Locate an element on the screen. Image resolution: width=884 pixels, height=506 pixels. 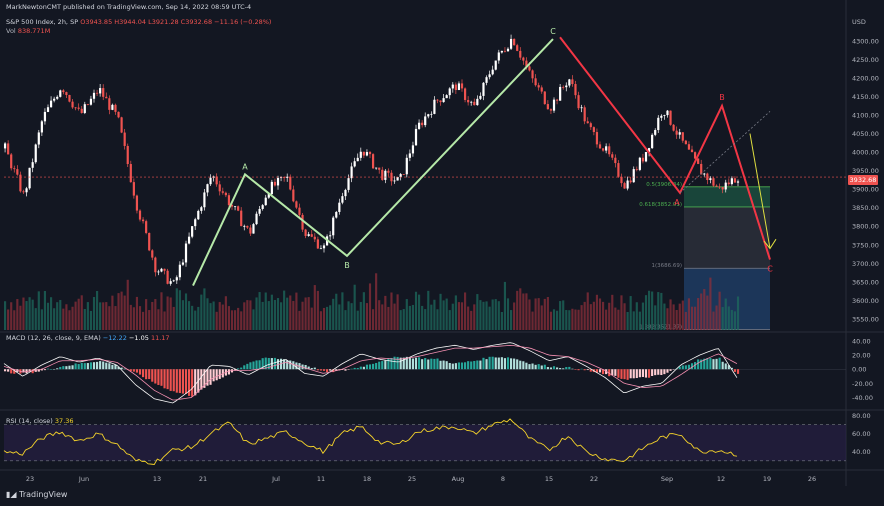
macd-tick-label: 40.00 is located at coordinates (861, 342).